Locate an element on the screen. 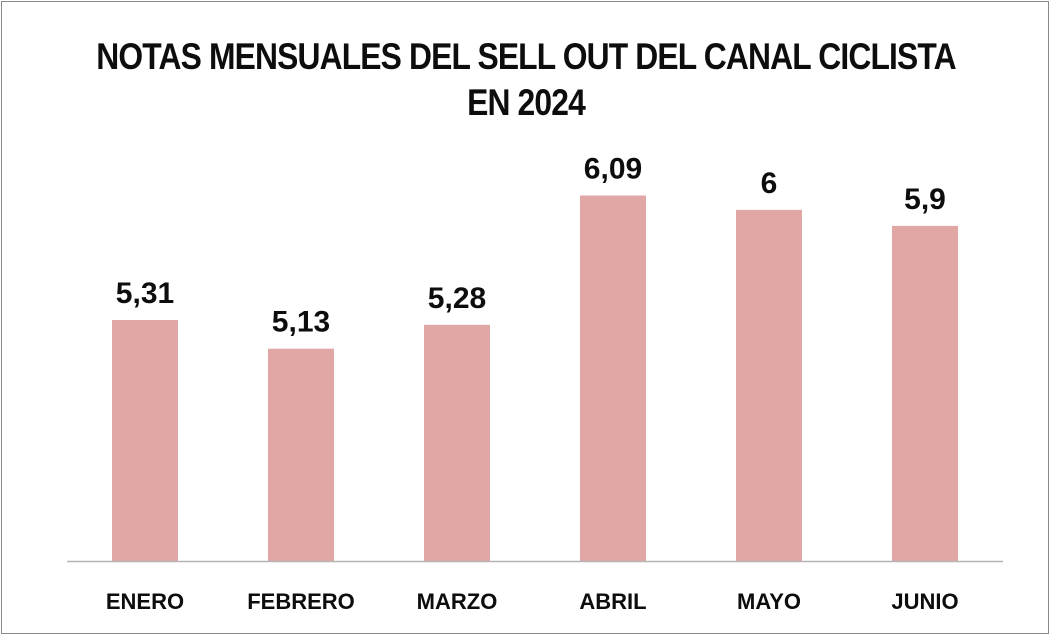  data-label-enero: 5,31 is located at coordinates (145, 293).